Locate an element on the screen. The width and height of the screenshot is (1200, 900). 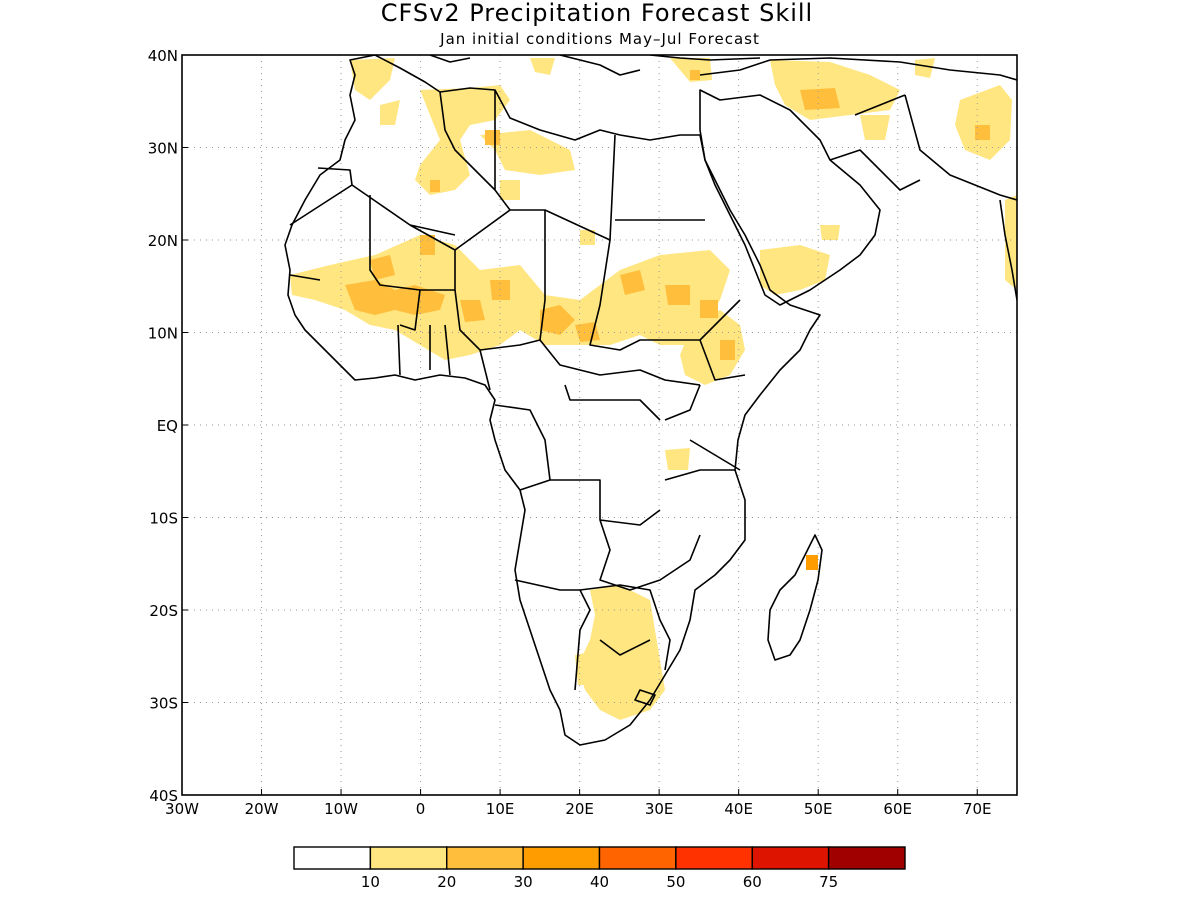
y-tick-label: EQ is located at coordinates (167, 426).